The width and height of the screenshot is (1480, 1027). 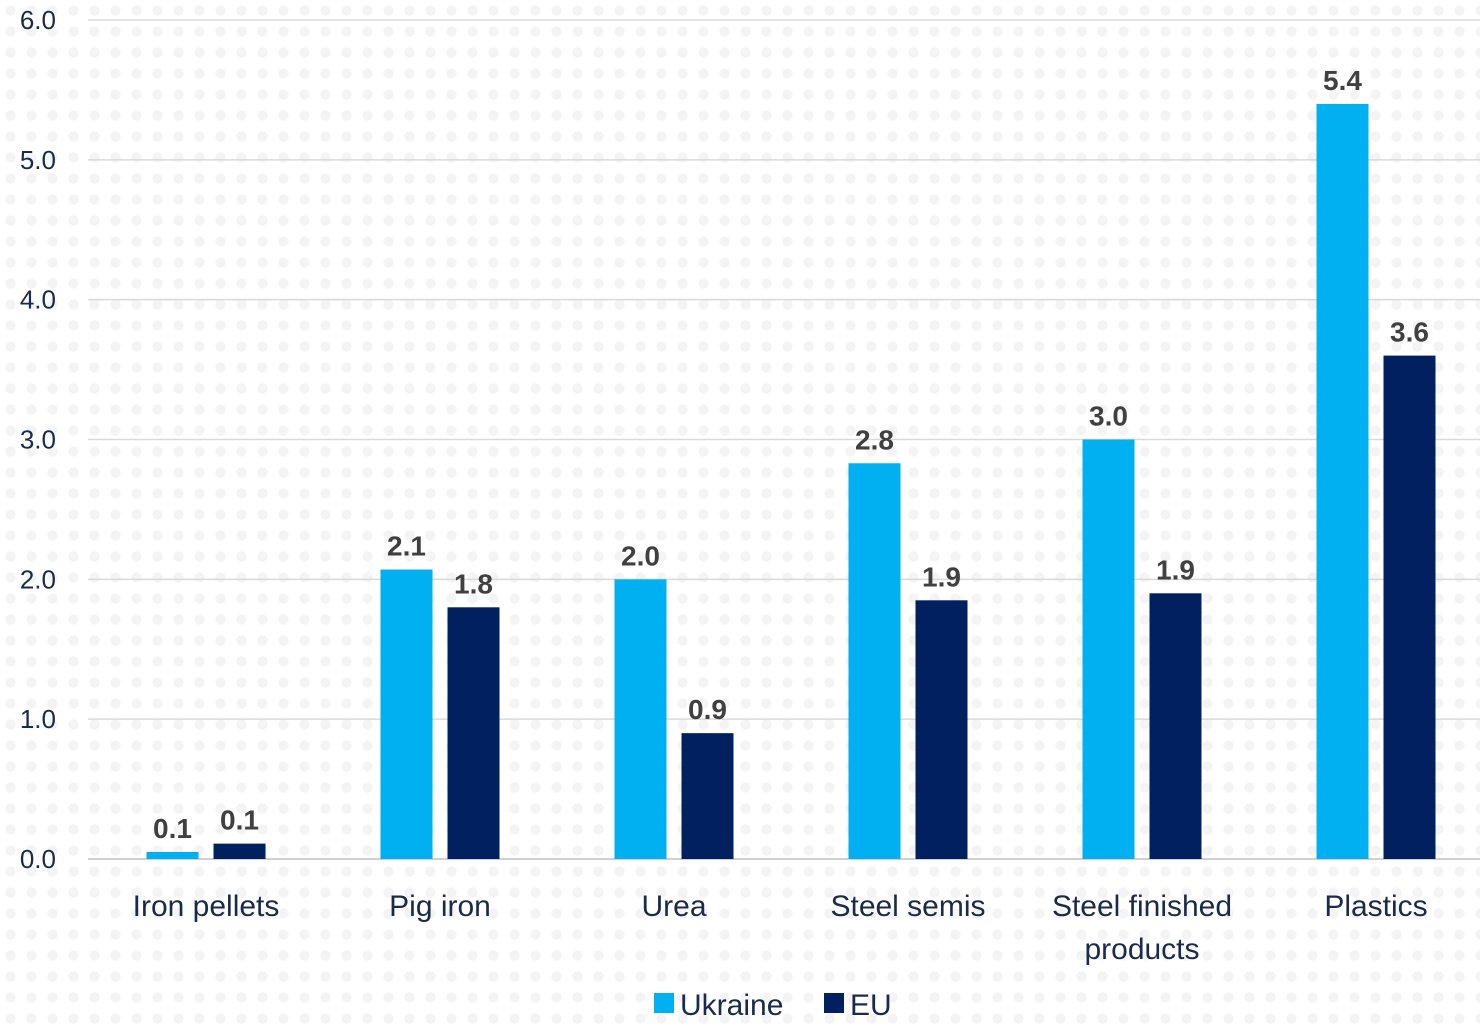 What do you see at coordinates (731, 1005) in the screenshot?
I see `legend-label-ukraine: Ukraine` at bounding box center [731, 1005].